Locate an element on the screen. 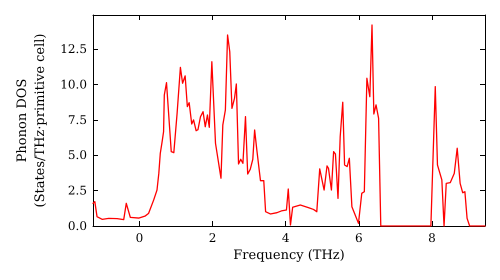  y-tick-label: 2.5 is located at coordinates (77, 191).